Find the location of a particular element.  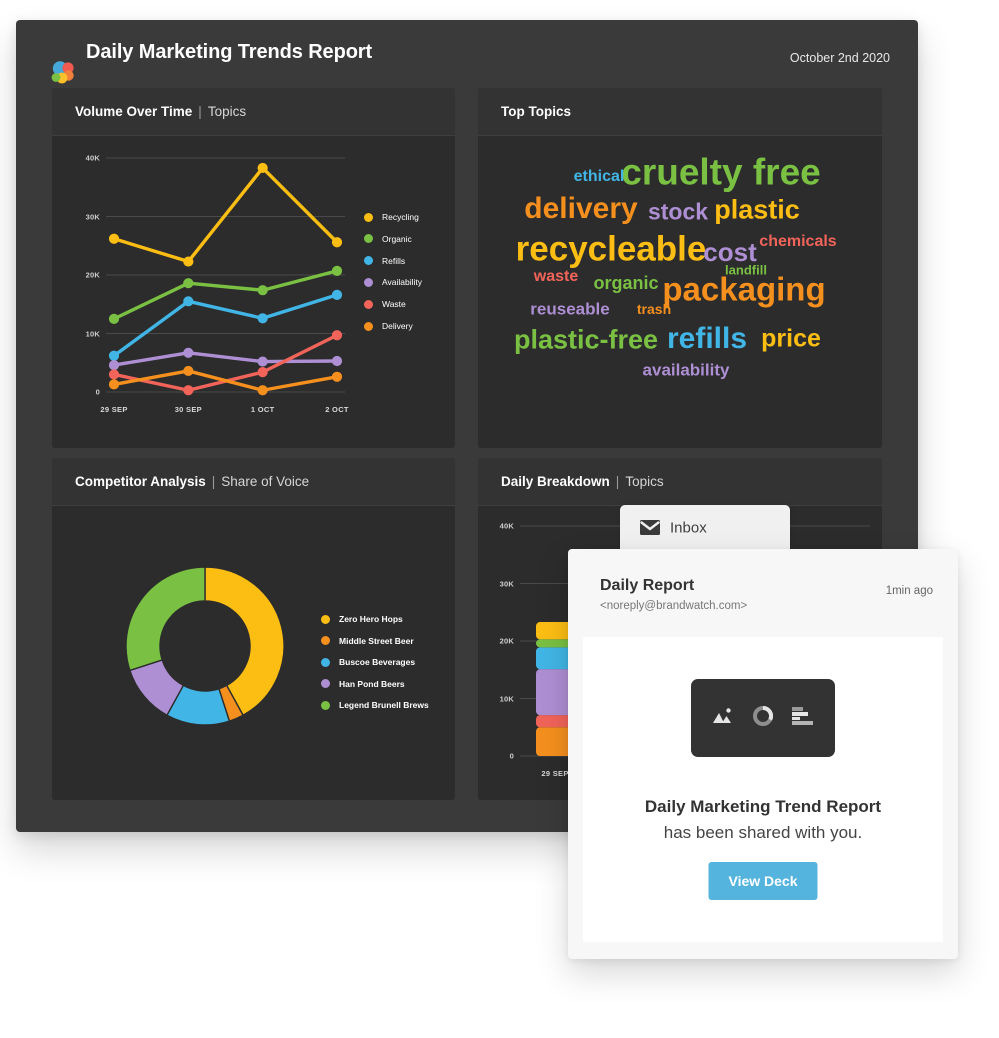

word-cloud-term: price is located at coordinates (791, 338).